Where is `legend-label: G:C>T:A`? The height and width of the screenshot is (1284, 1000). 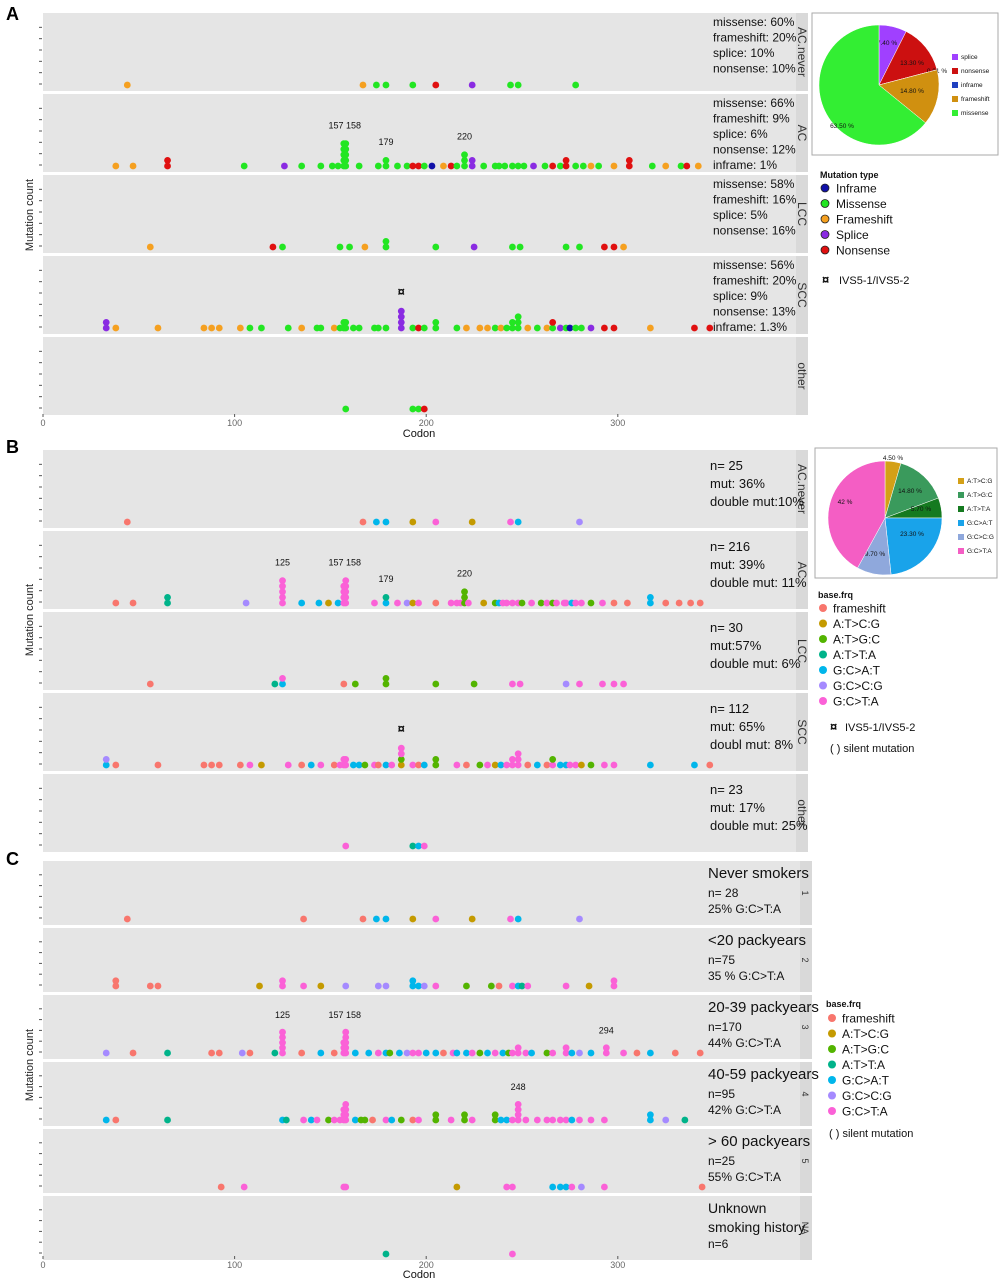 legend-label: G:C>T:A is located at coordinates (865, 1112).